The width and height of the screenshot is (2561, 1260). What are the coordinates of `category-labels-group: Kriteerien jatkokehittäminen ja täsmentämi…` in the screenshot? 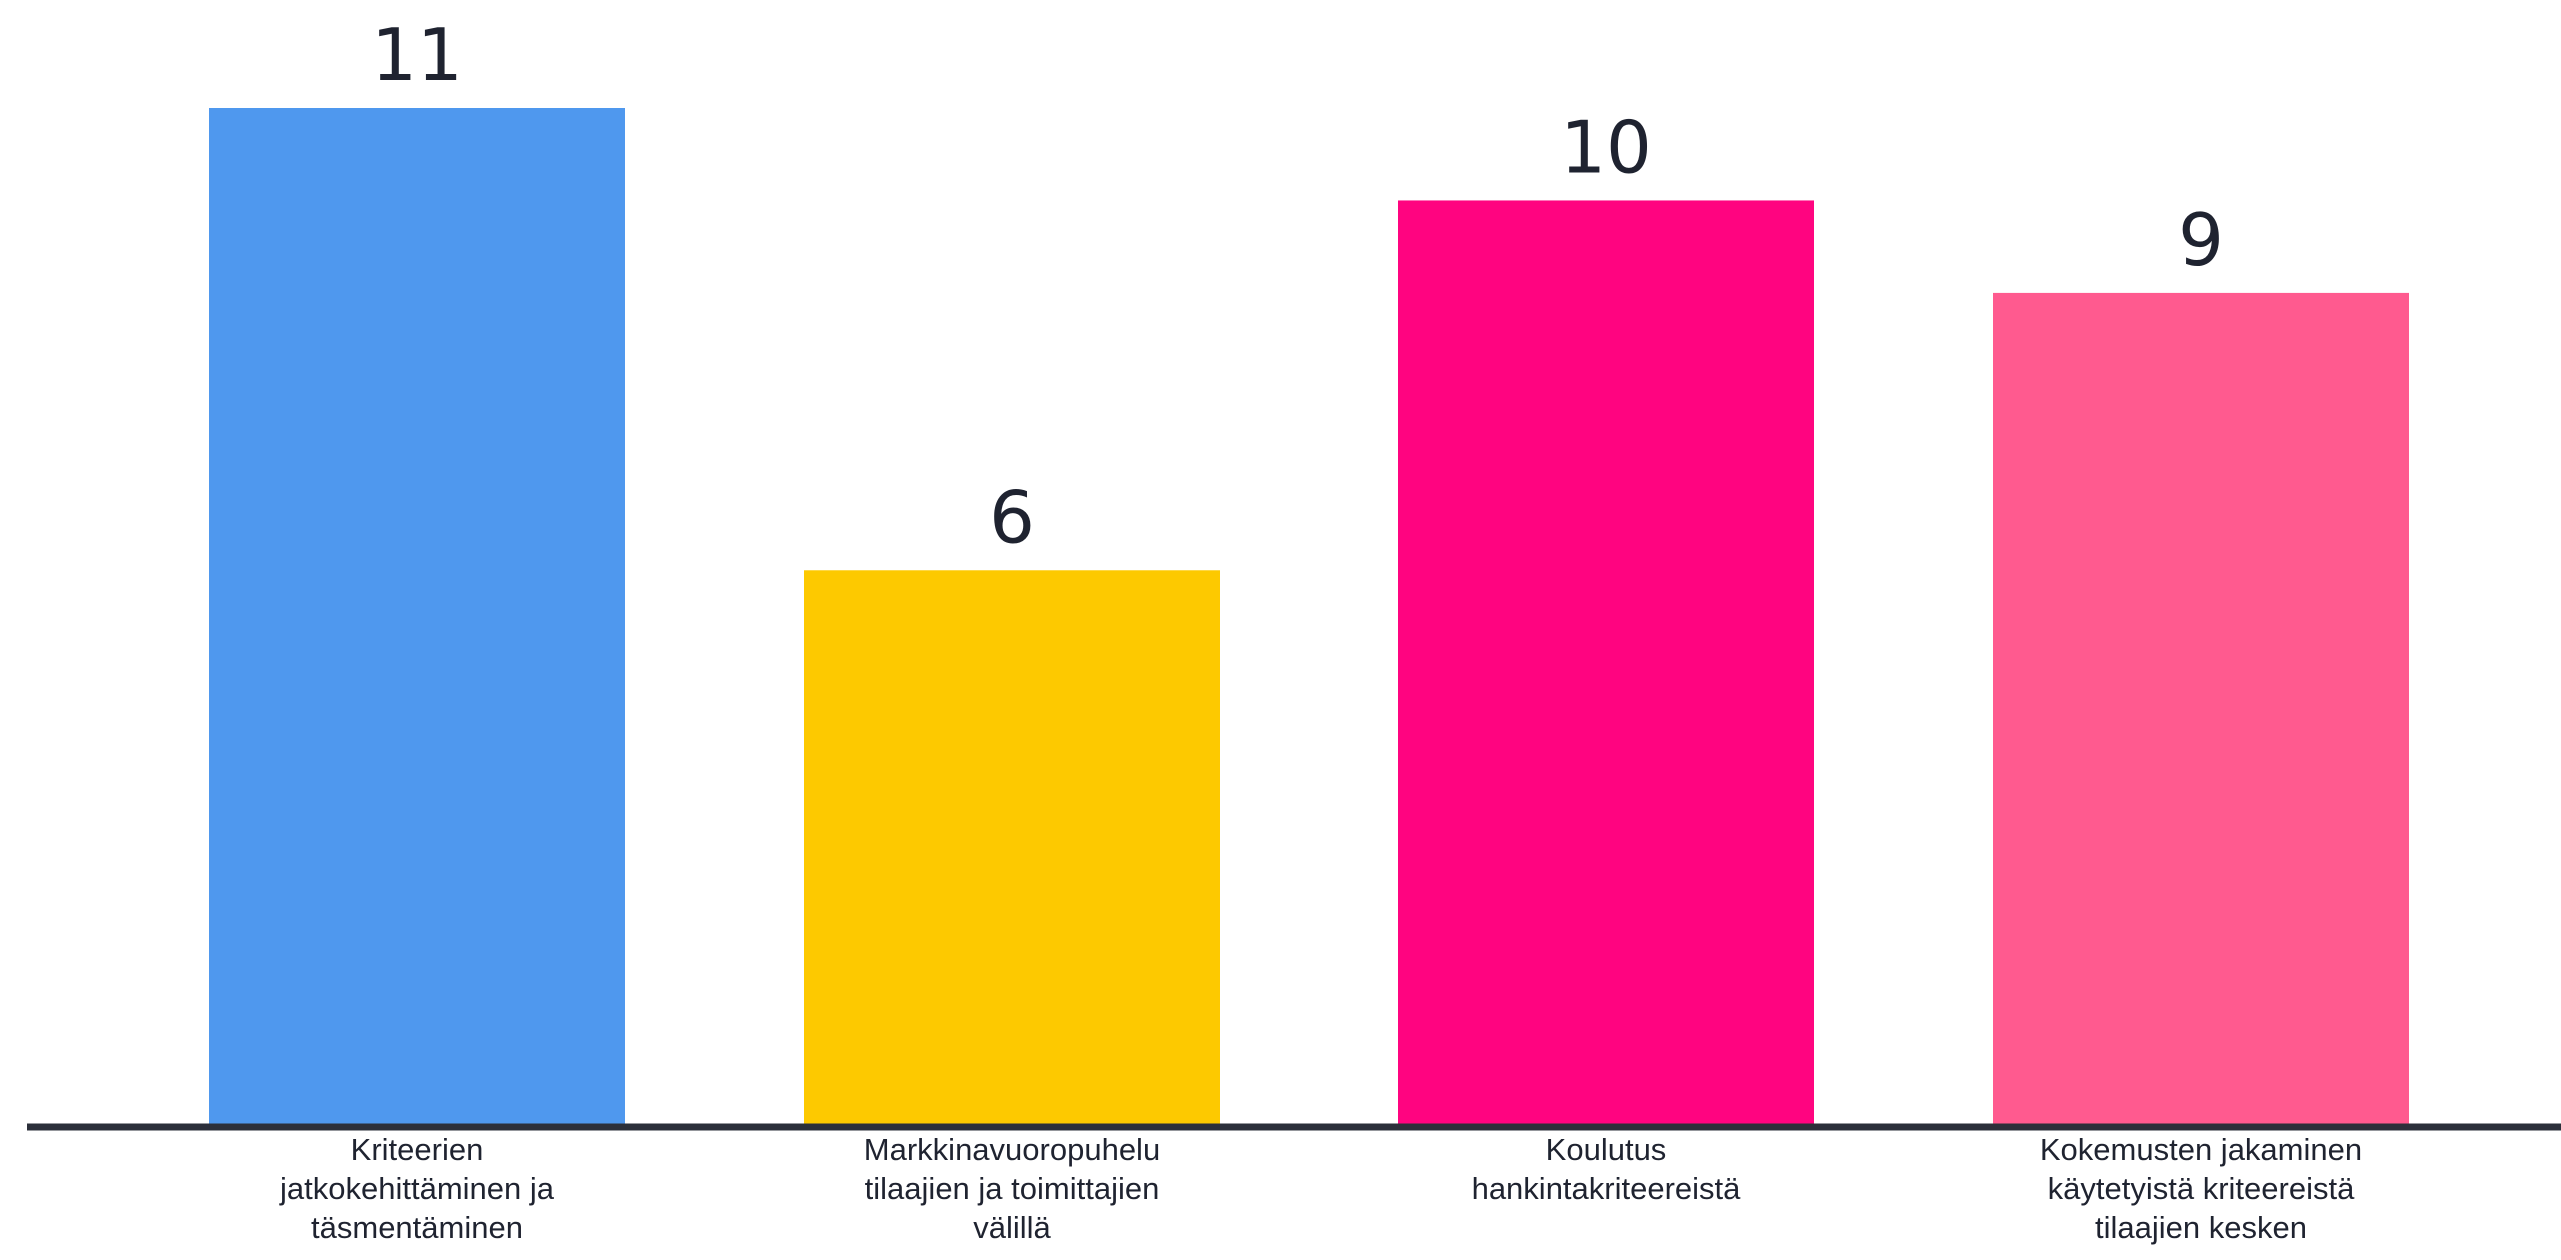 It's located at (1320, 1188).